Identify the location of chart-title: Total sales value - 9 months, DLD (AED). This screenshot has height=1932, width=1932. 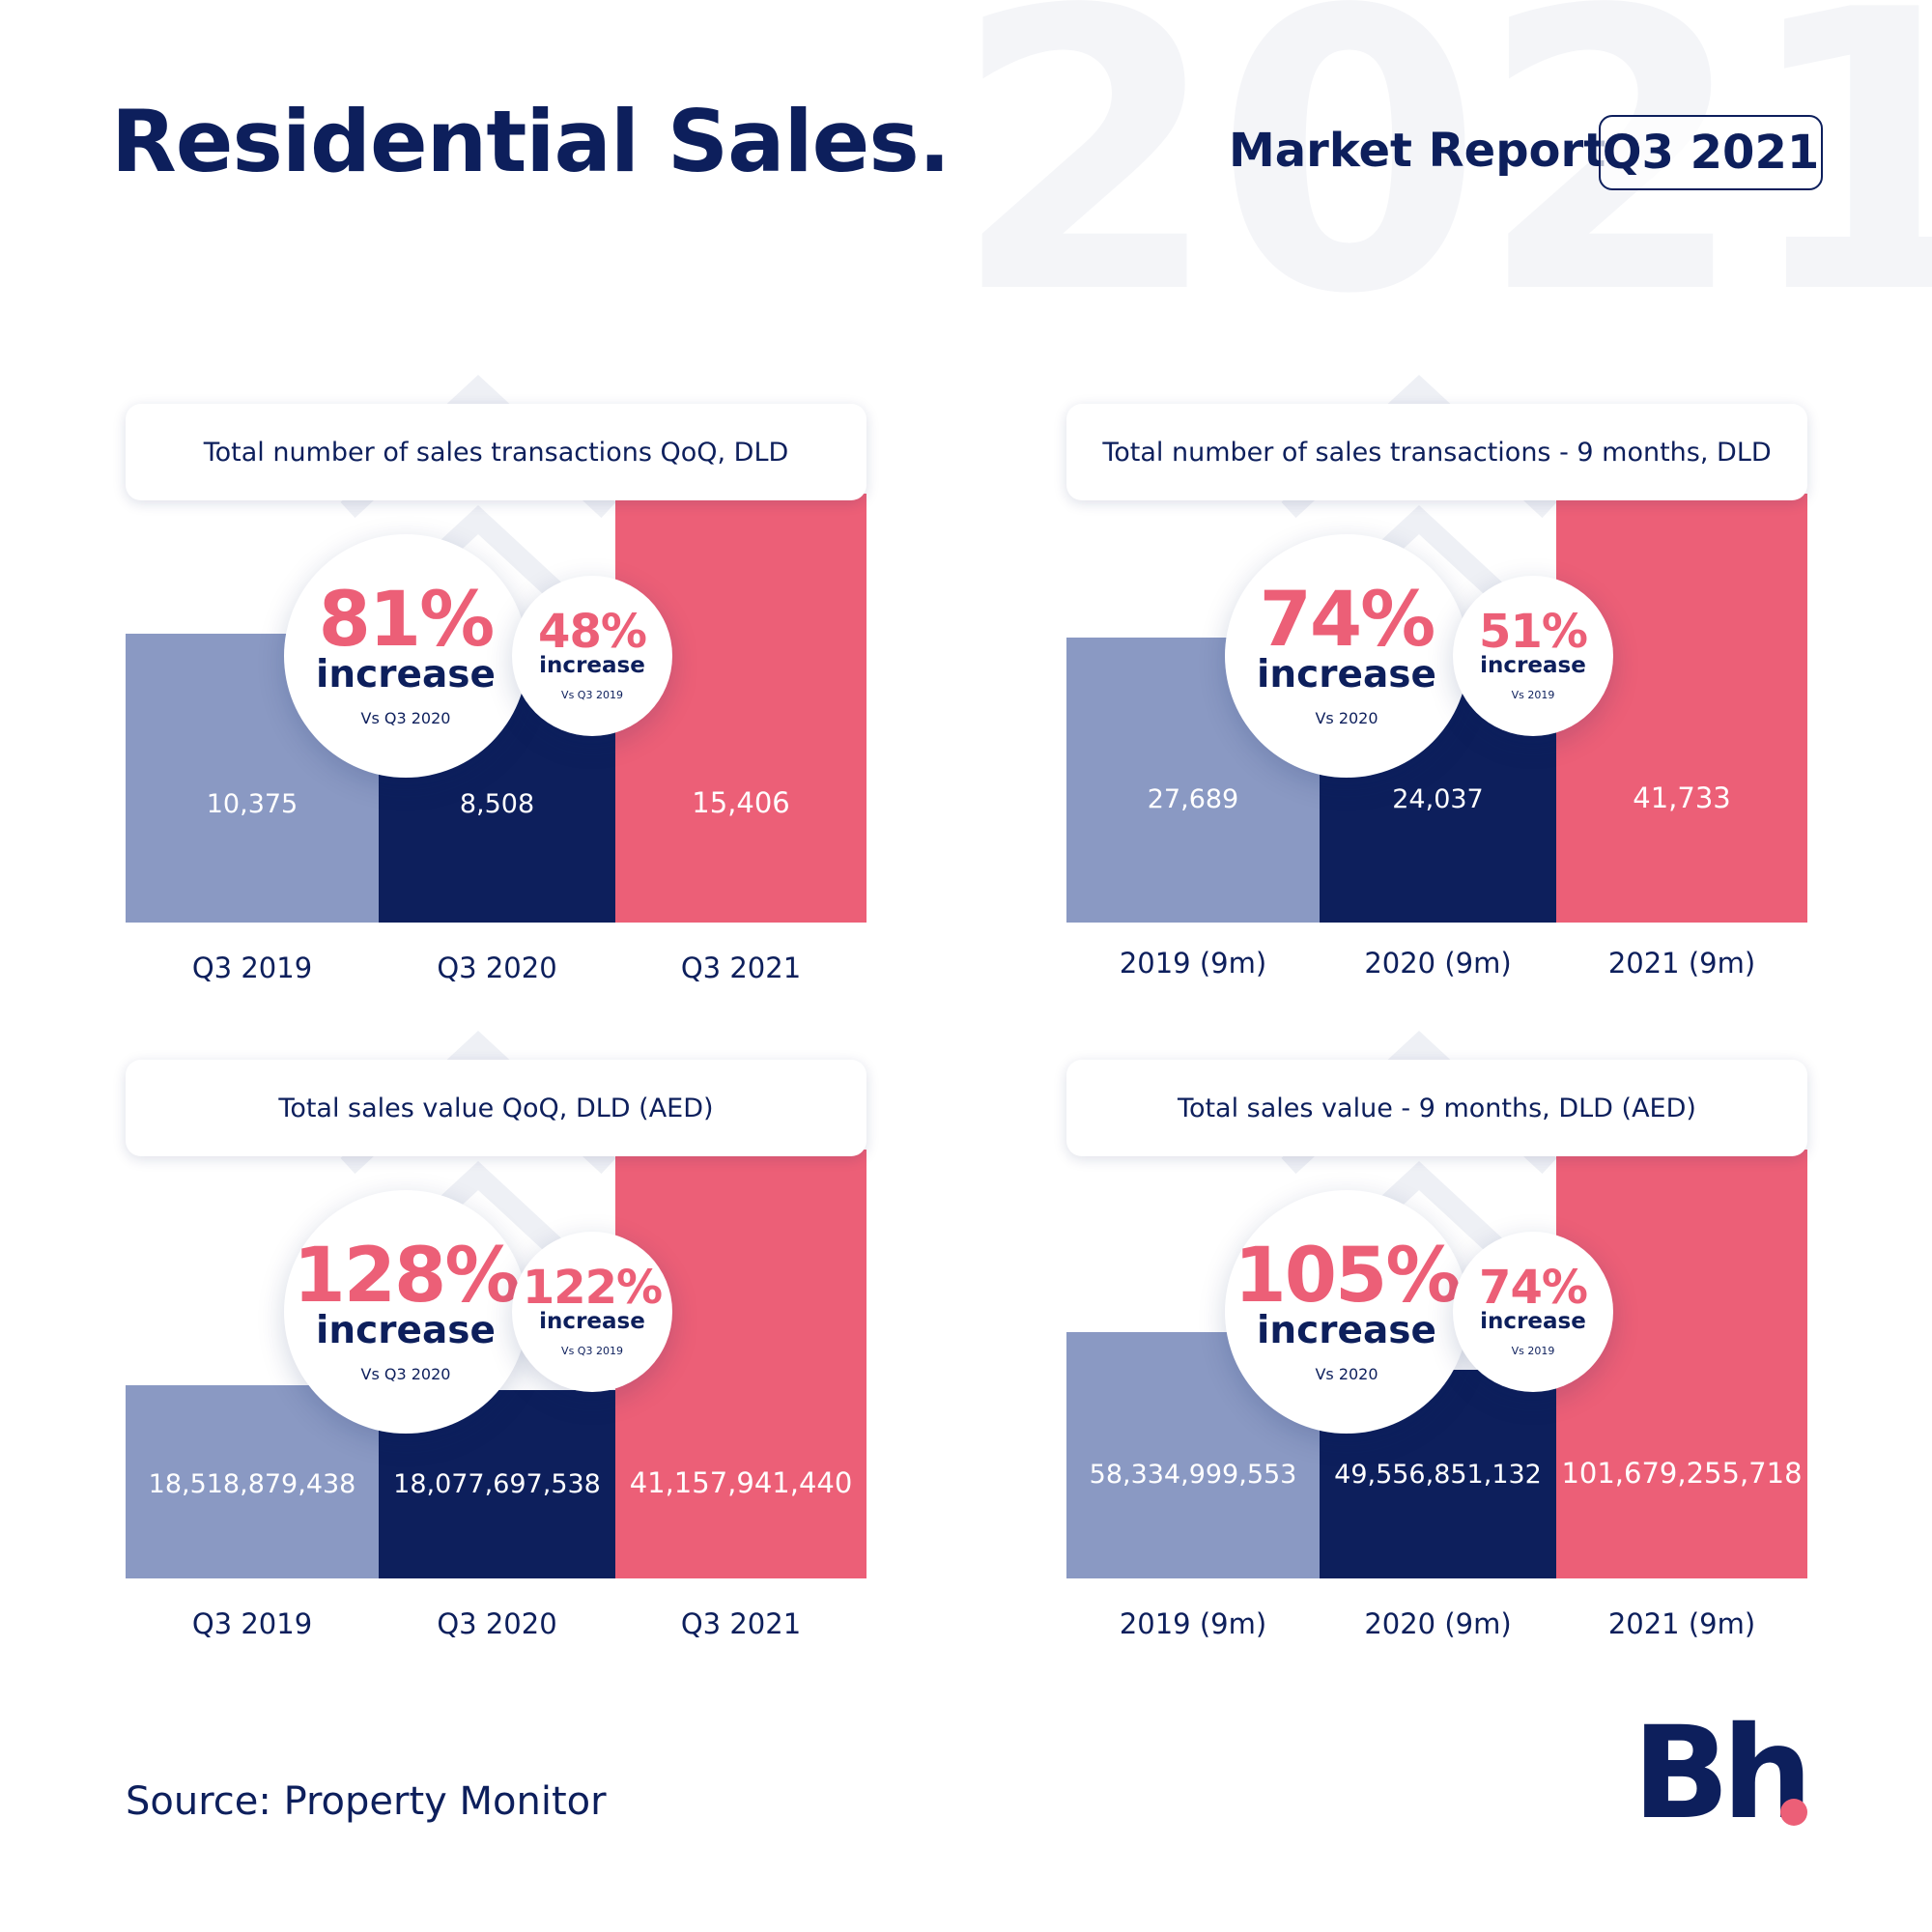
(1436, 1108).